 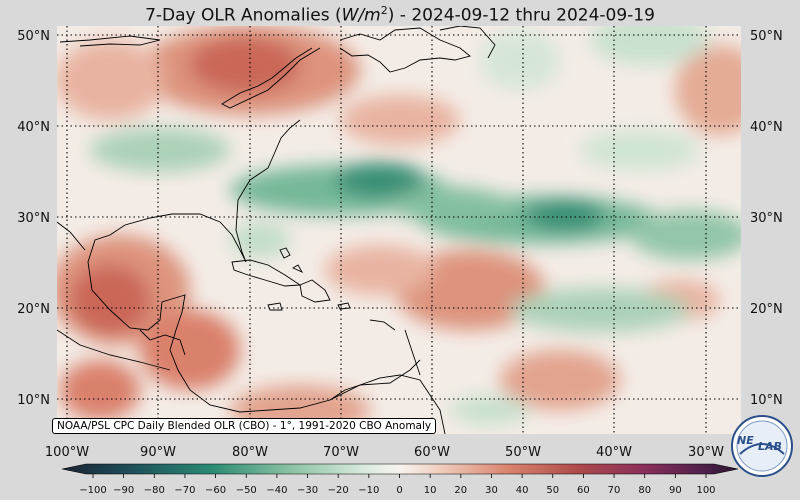 I want to click on logo-text-b: LAB, so click(x=770, y=446).